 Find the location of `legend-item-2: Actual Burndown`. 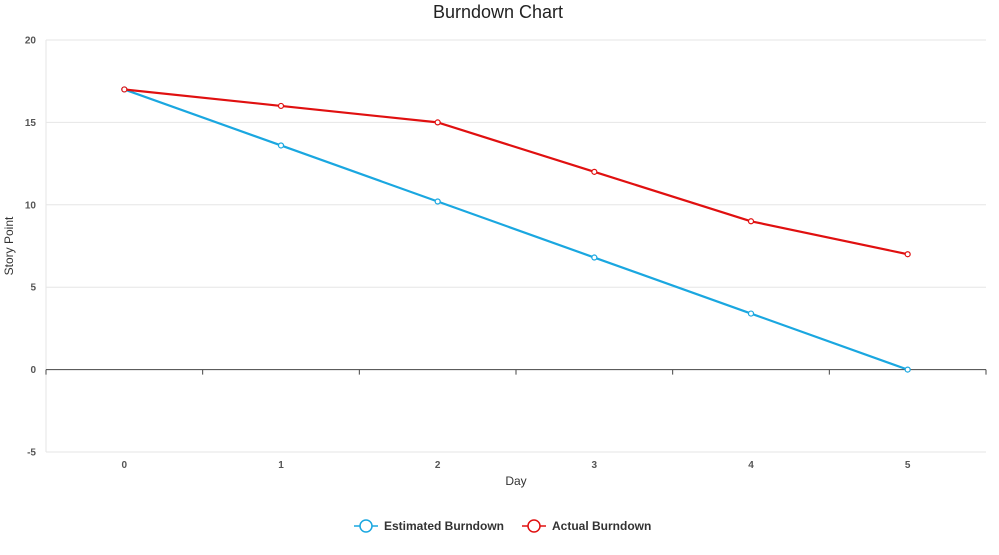

legend-item-2: Actual Burndown is located at coordinates (586, 526).